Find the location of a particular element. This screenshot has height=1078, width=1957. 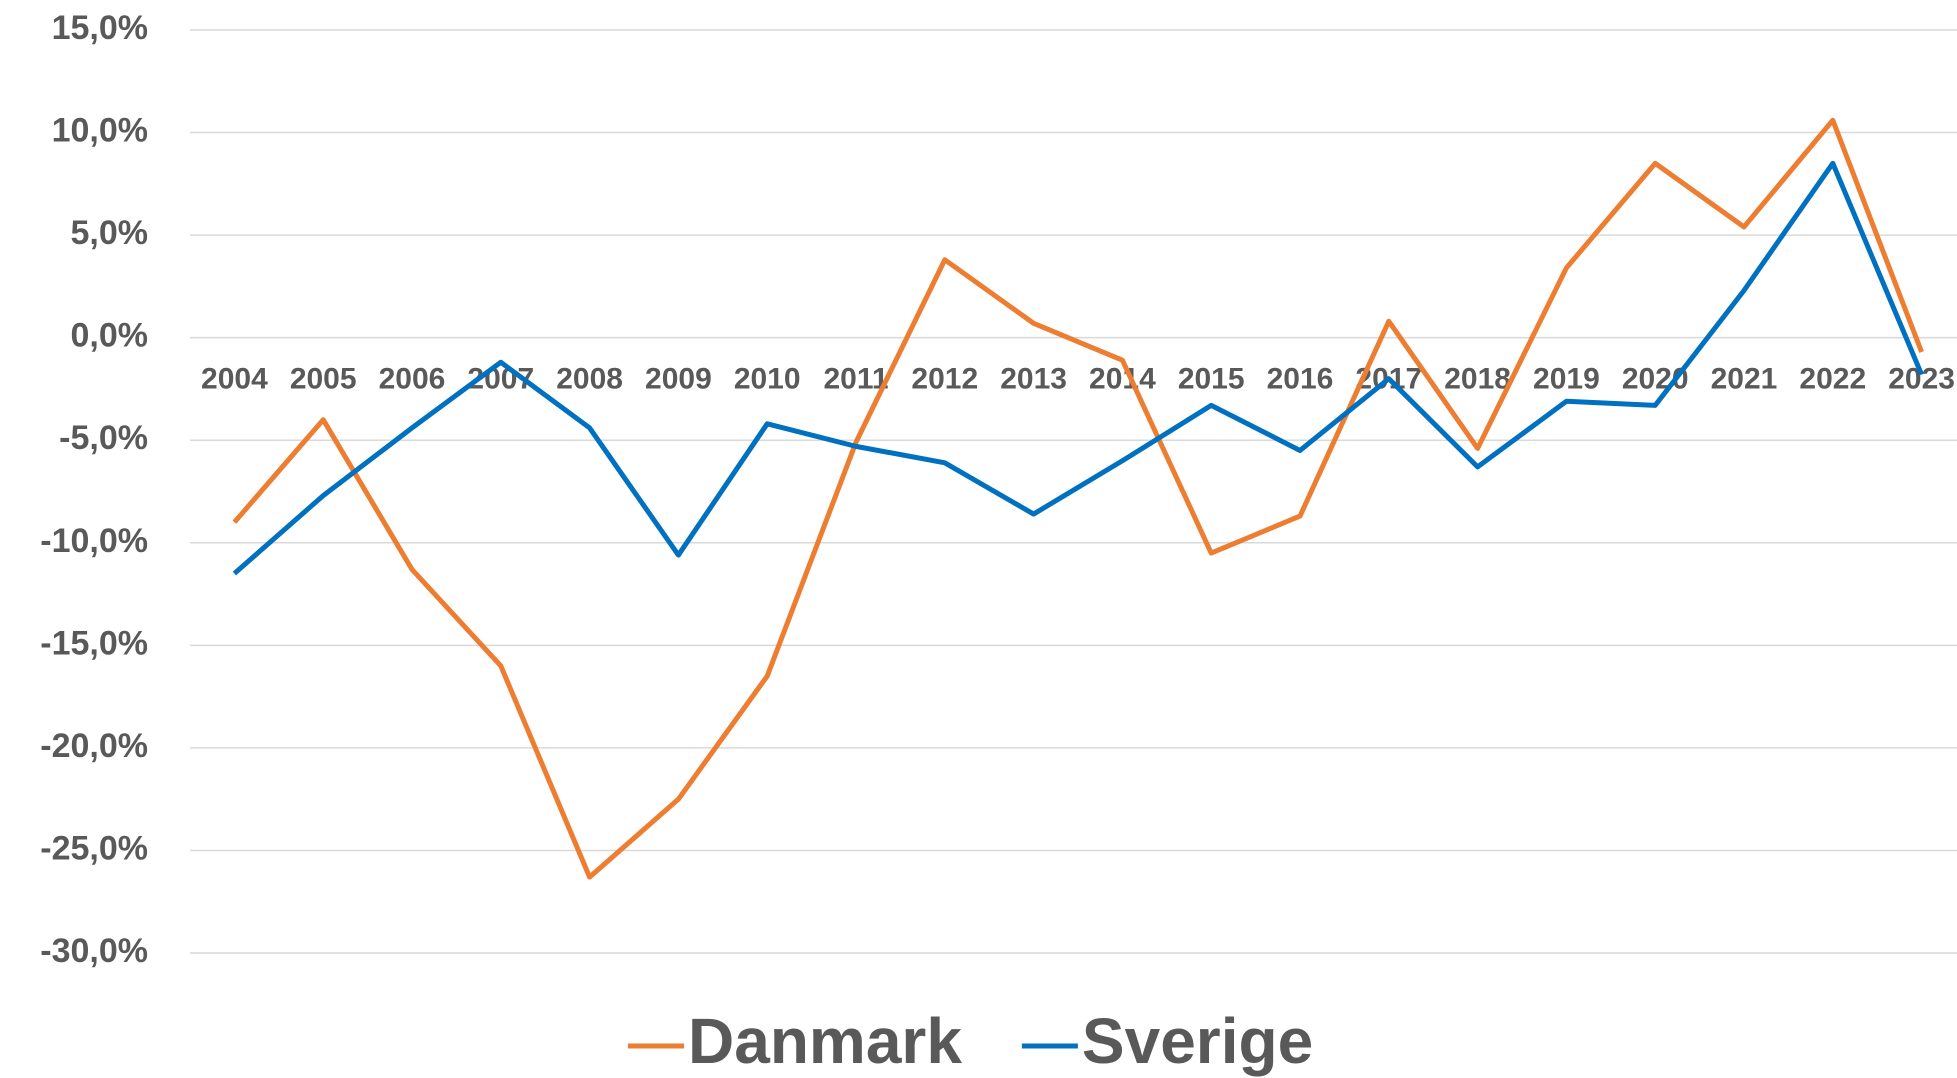

y-tick-label: -20,0% is located at coordinates (94, 746).